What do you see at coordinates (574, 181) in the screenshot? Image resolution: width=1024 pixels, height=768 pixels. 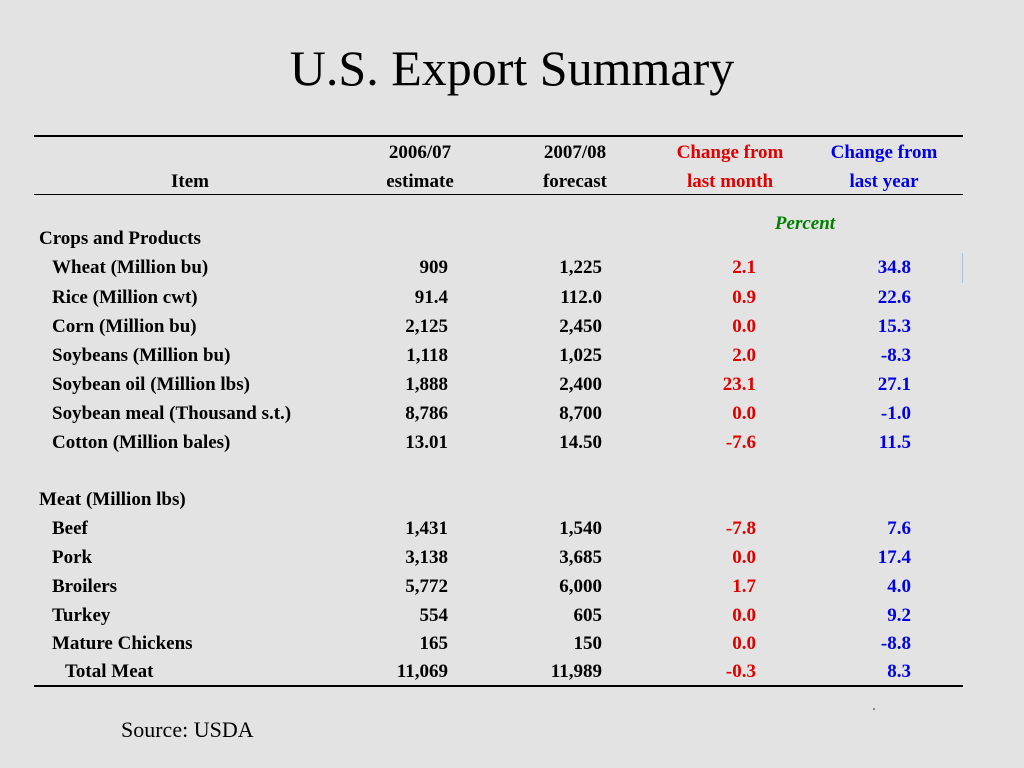 I see `header-forecast-line2: forecast` at bounding box center [574, 181].